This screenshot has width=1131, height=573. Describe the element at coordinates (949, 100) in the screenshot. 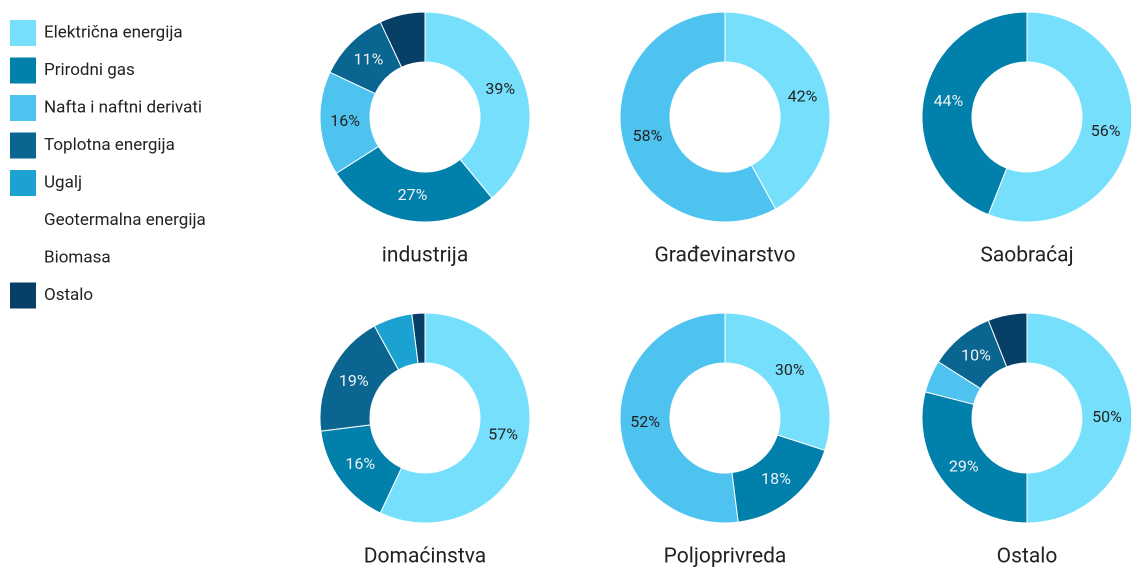

I see `data-label: 44%` at that location.